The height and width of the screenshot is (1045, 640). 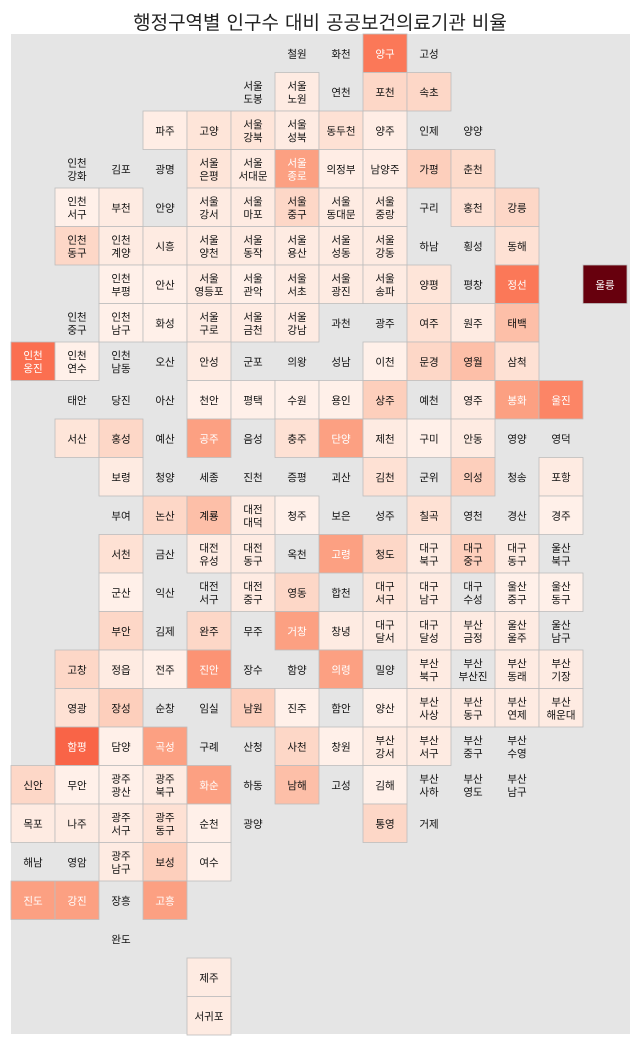 I want to click on tile-계룡: 계룡, so click(x=209, y=515).